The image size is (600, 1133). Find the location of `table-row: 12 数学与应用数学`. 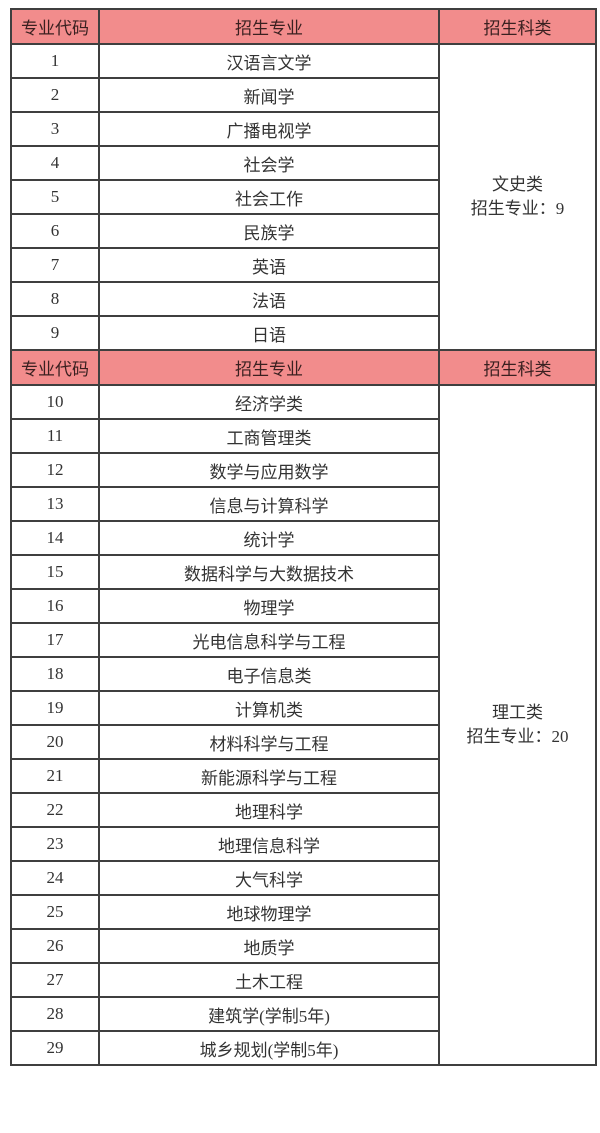

table-row: 12 数学与应用数学 is located at coordinates (303, 470).